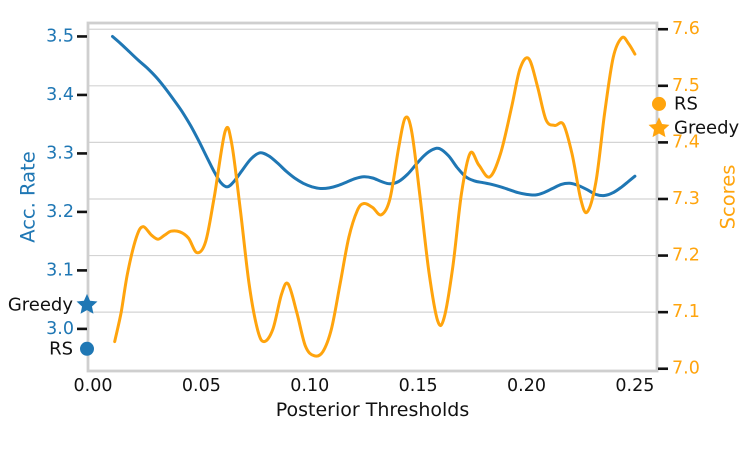 This screenshot has height=449, width=747. What do you see at coordinates (686, 86) in the screenshot?
I see `right-tick-label: 7.5` at bounding box center [686, 86].